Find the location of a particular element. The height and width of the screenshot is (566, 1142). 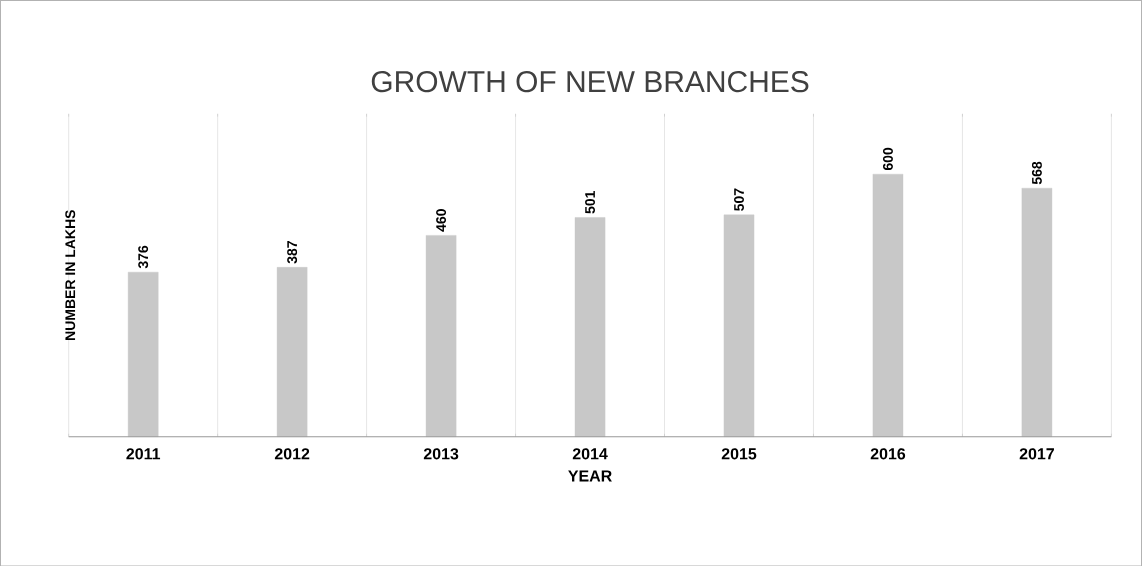

x-tick-label: 2012 is located at coordinates (292, 453).